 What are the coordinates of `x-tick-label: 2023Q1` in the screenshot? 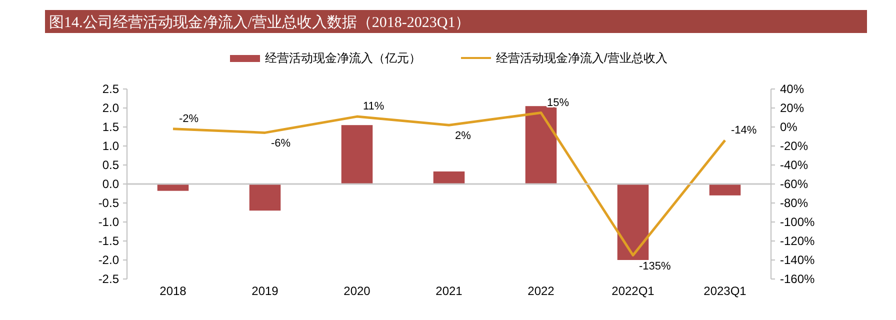 It's located at (725, 291).